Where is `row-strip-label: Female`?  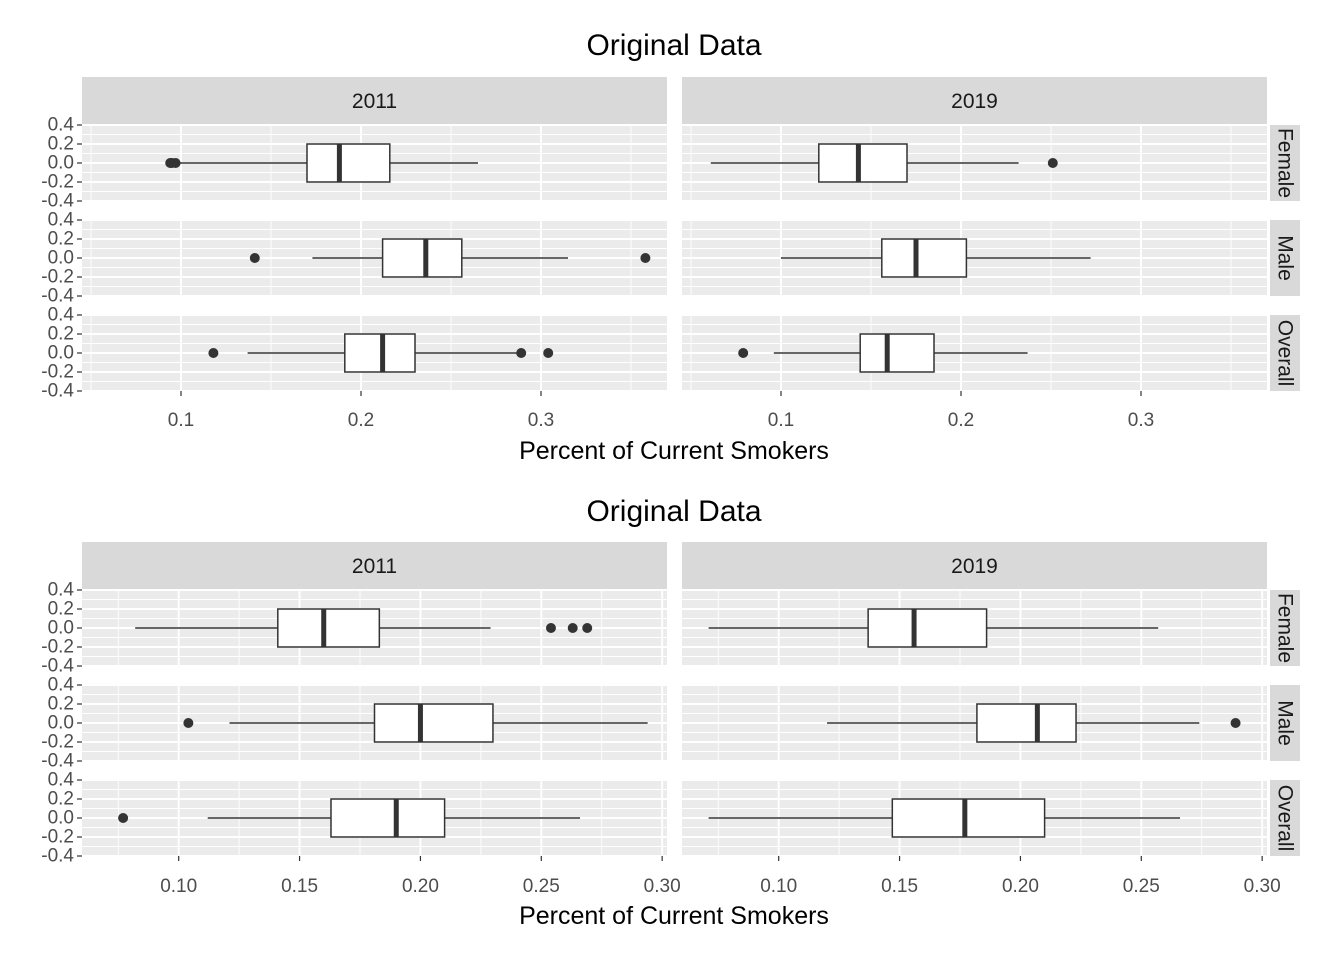
row-strip-label: Female is located at coordinates (1285, 163).